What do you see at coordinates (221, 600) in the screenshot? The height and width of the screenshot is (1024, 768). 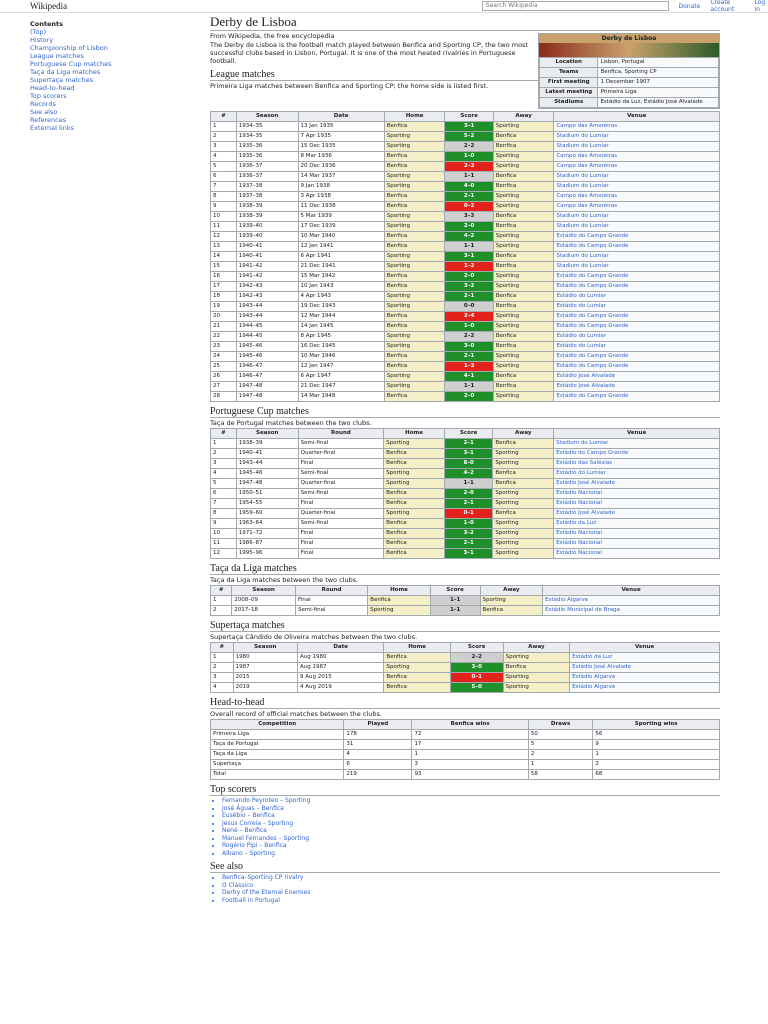 I see `table-cell: 1` at bounding box center [221, 600].